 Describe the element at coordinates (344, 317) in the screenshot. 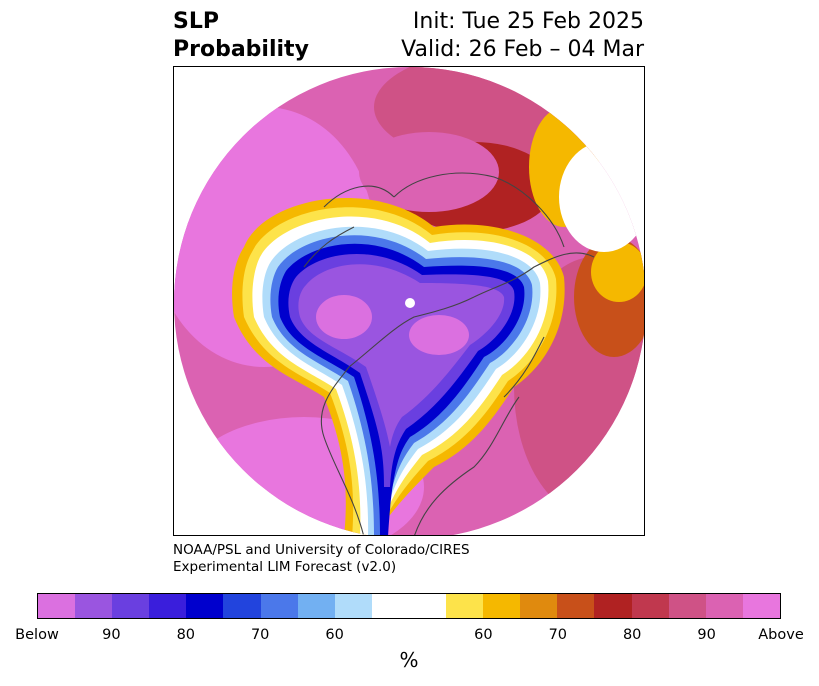

I see `below-core-max` at that location.